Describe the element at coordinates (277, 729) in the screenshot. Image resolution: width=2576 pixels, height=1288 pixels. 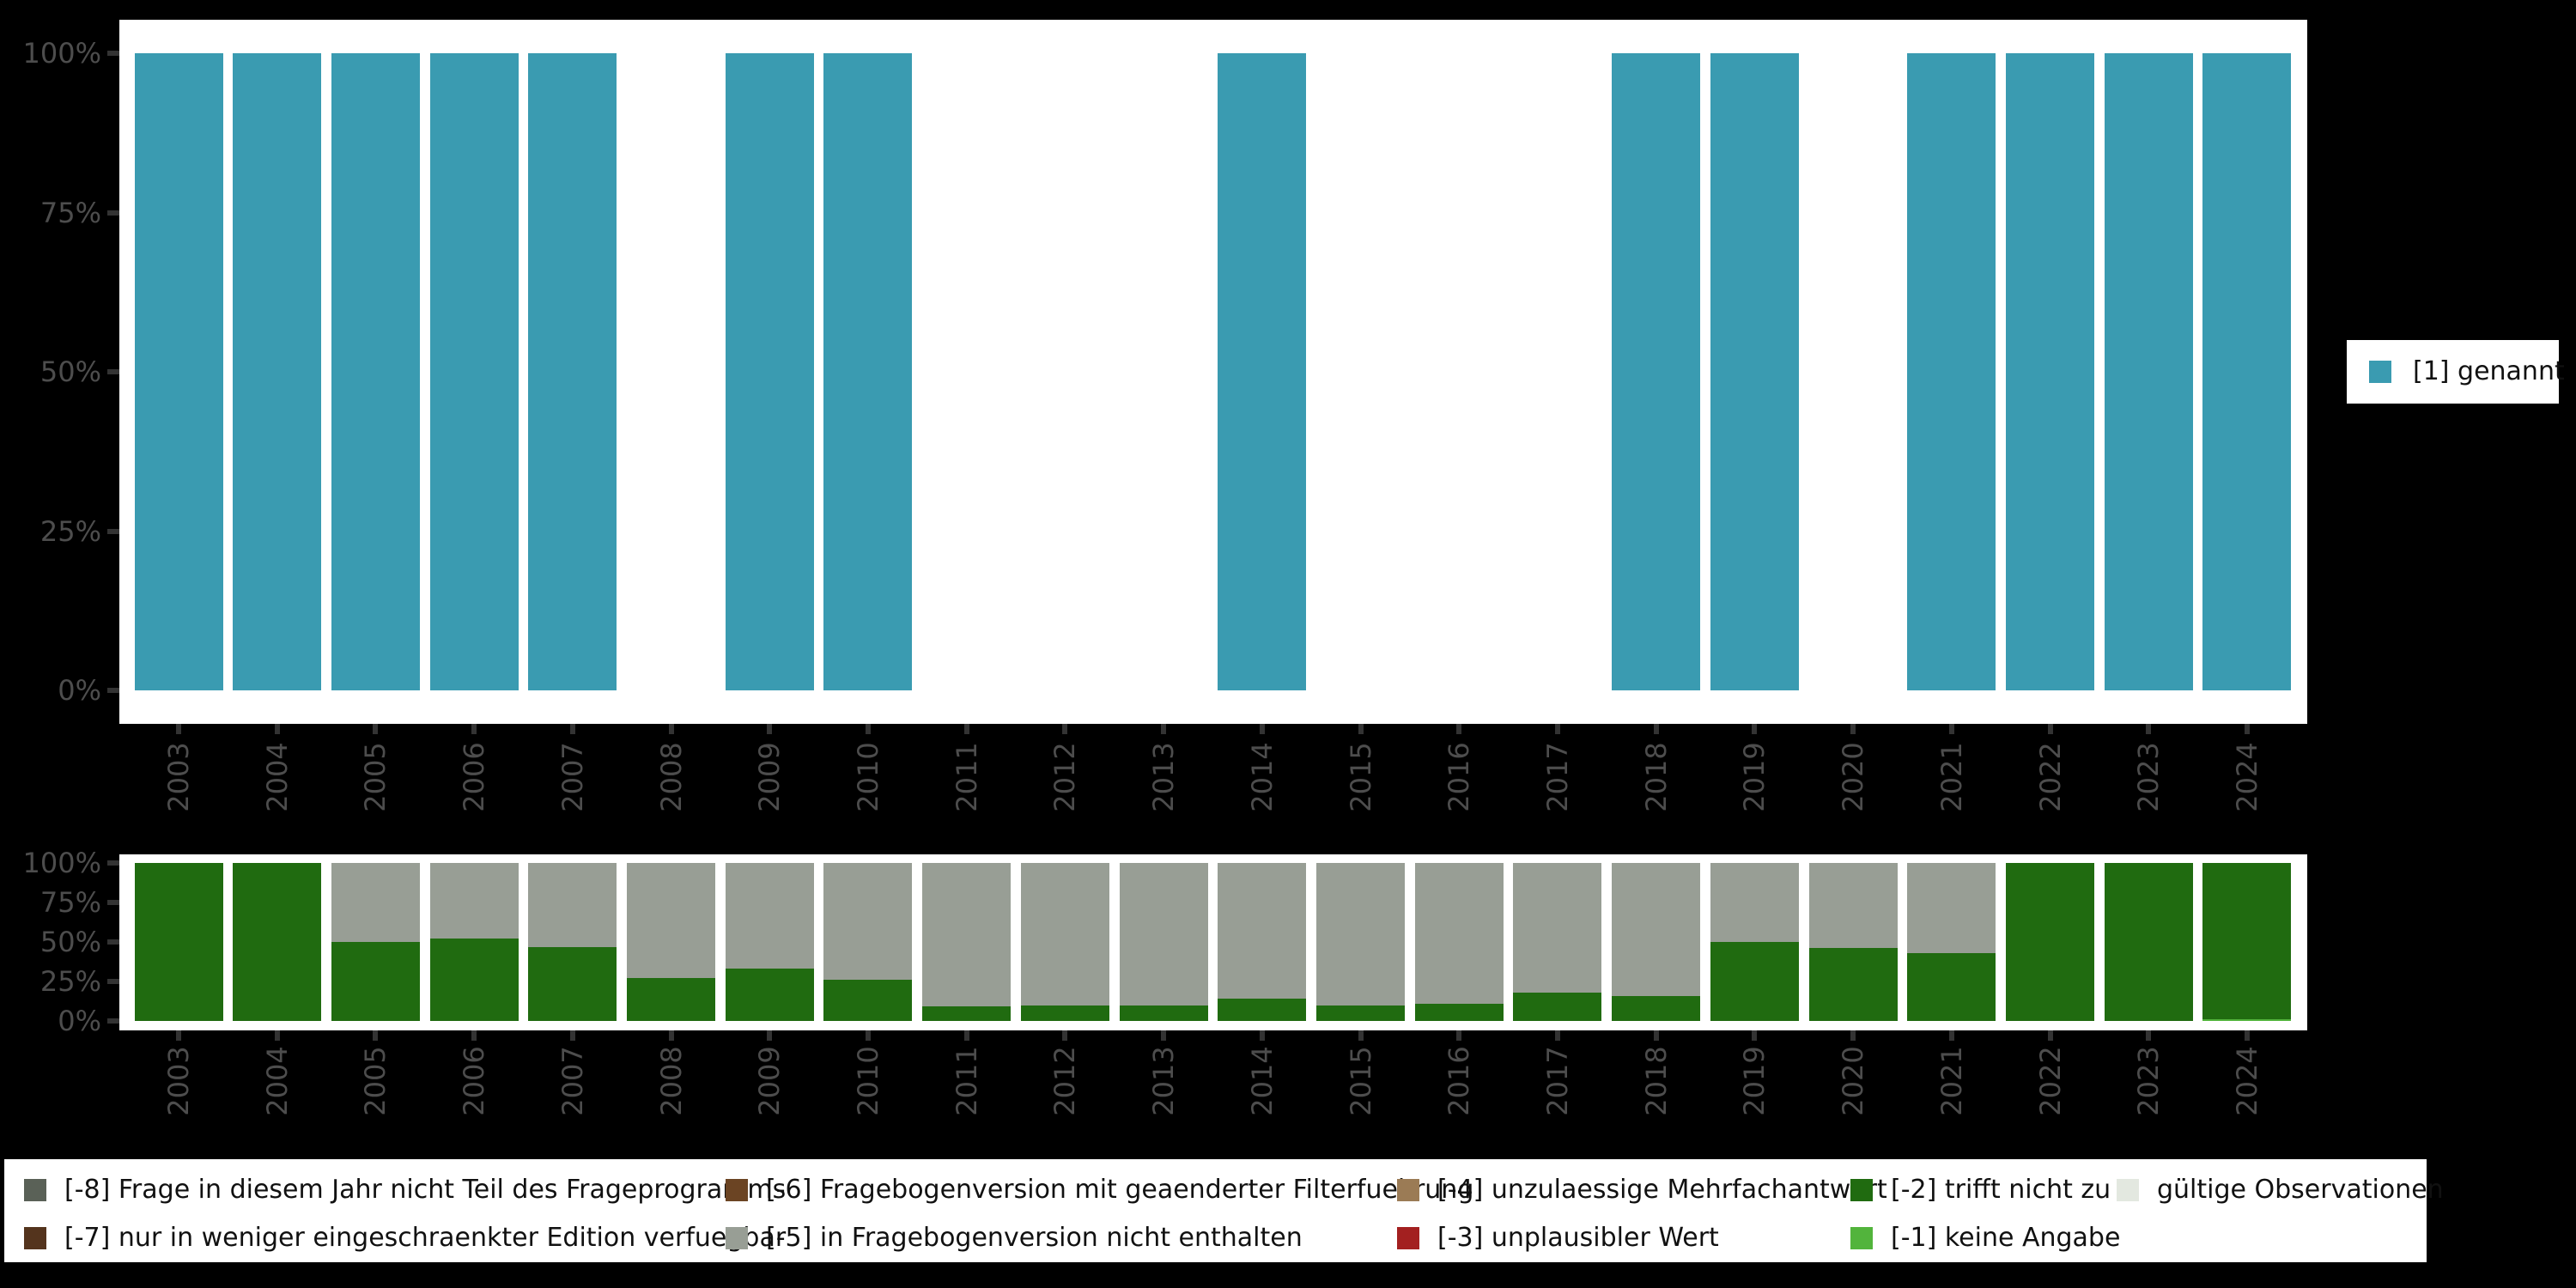
I see `top-x-tick-2004` at that location.